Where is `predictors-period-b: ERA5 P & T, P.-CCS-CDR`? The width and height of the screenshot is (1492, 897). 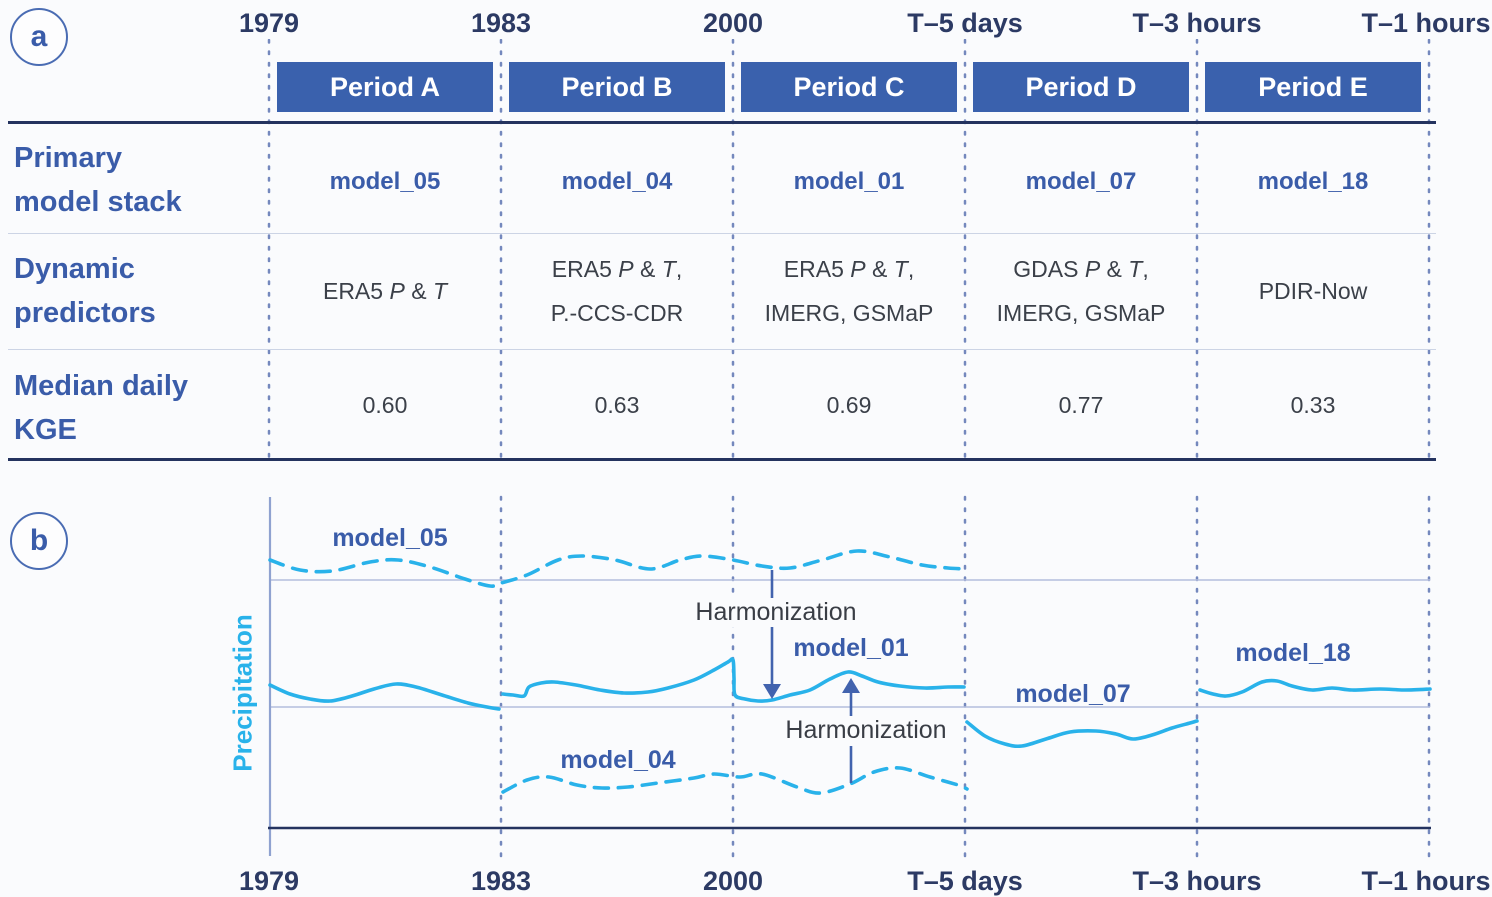 predictors-period-b: ERA5 P & T, P.-CCS-CDR is located at coordinates (617, 291).